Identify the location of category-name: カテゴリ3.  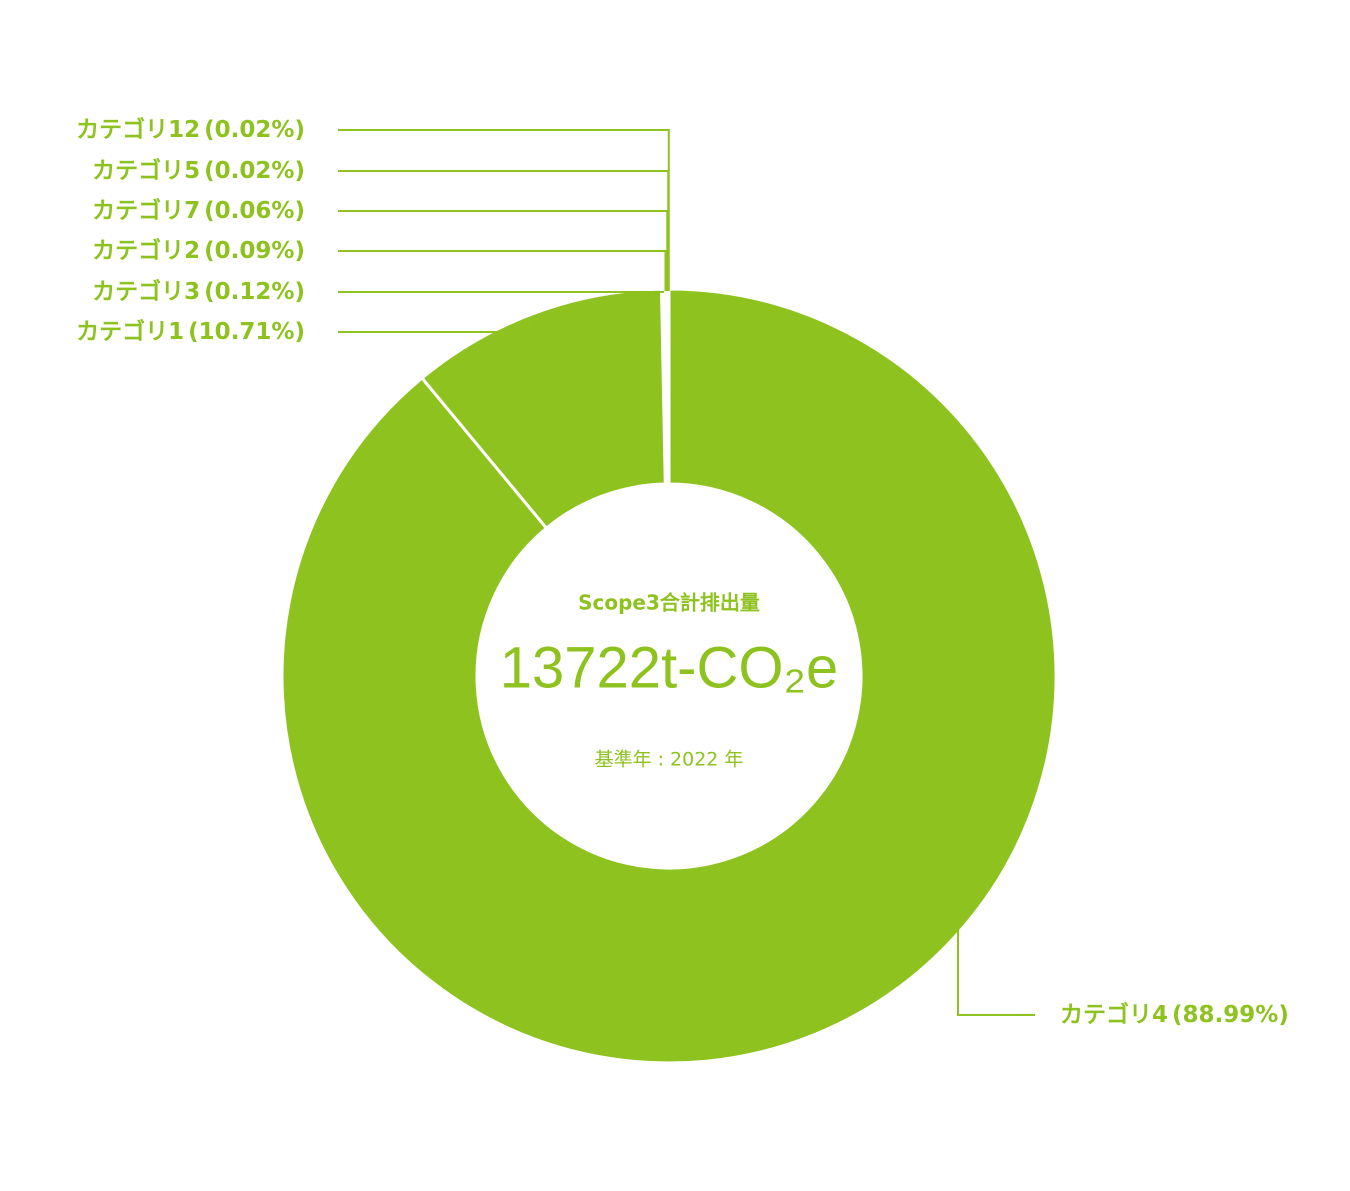
(146, 291).